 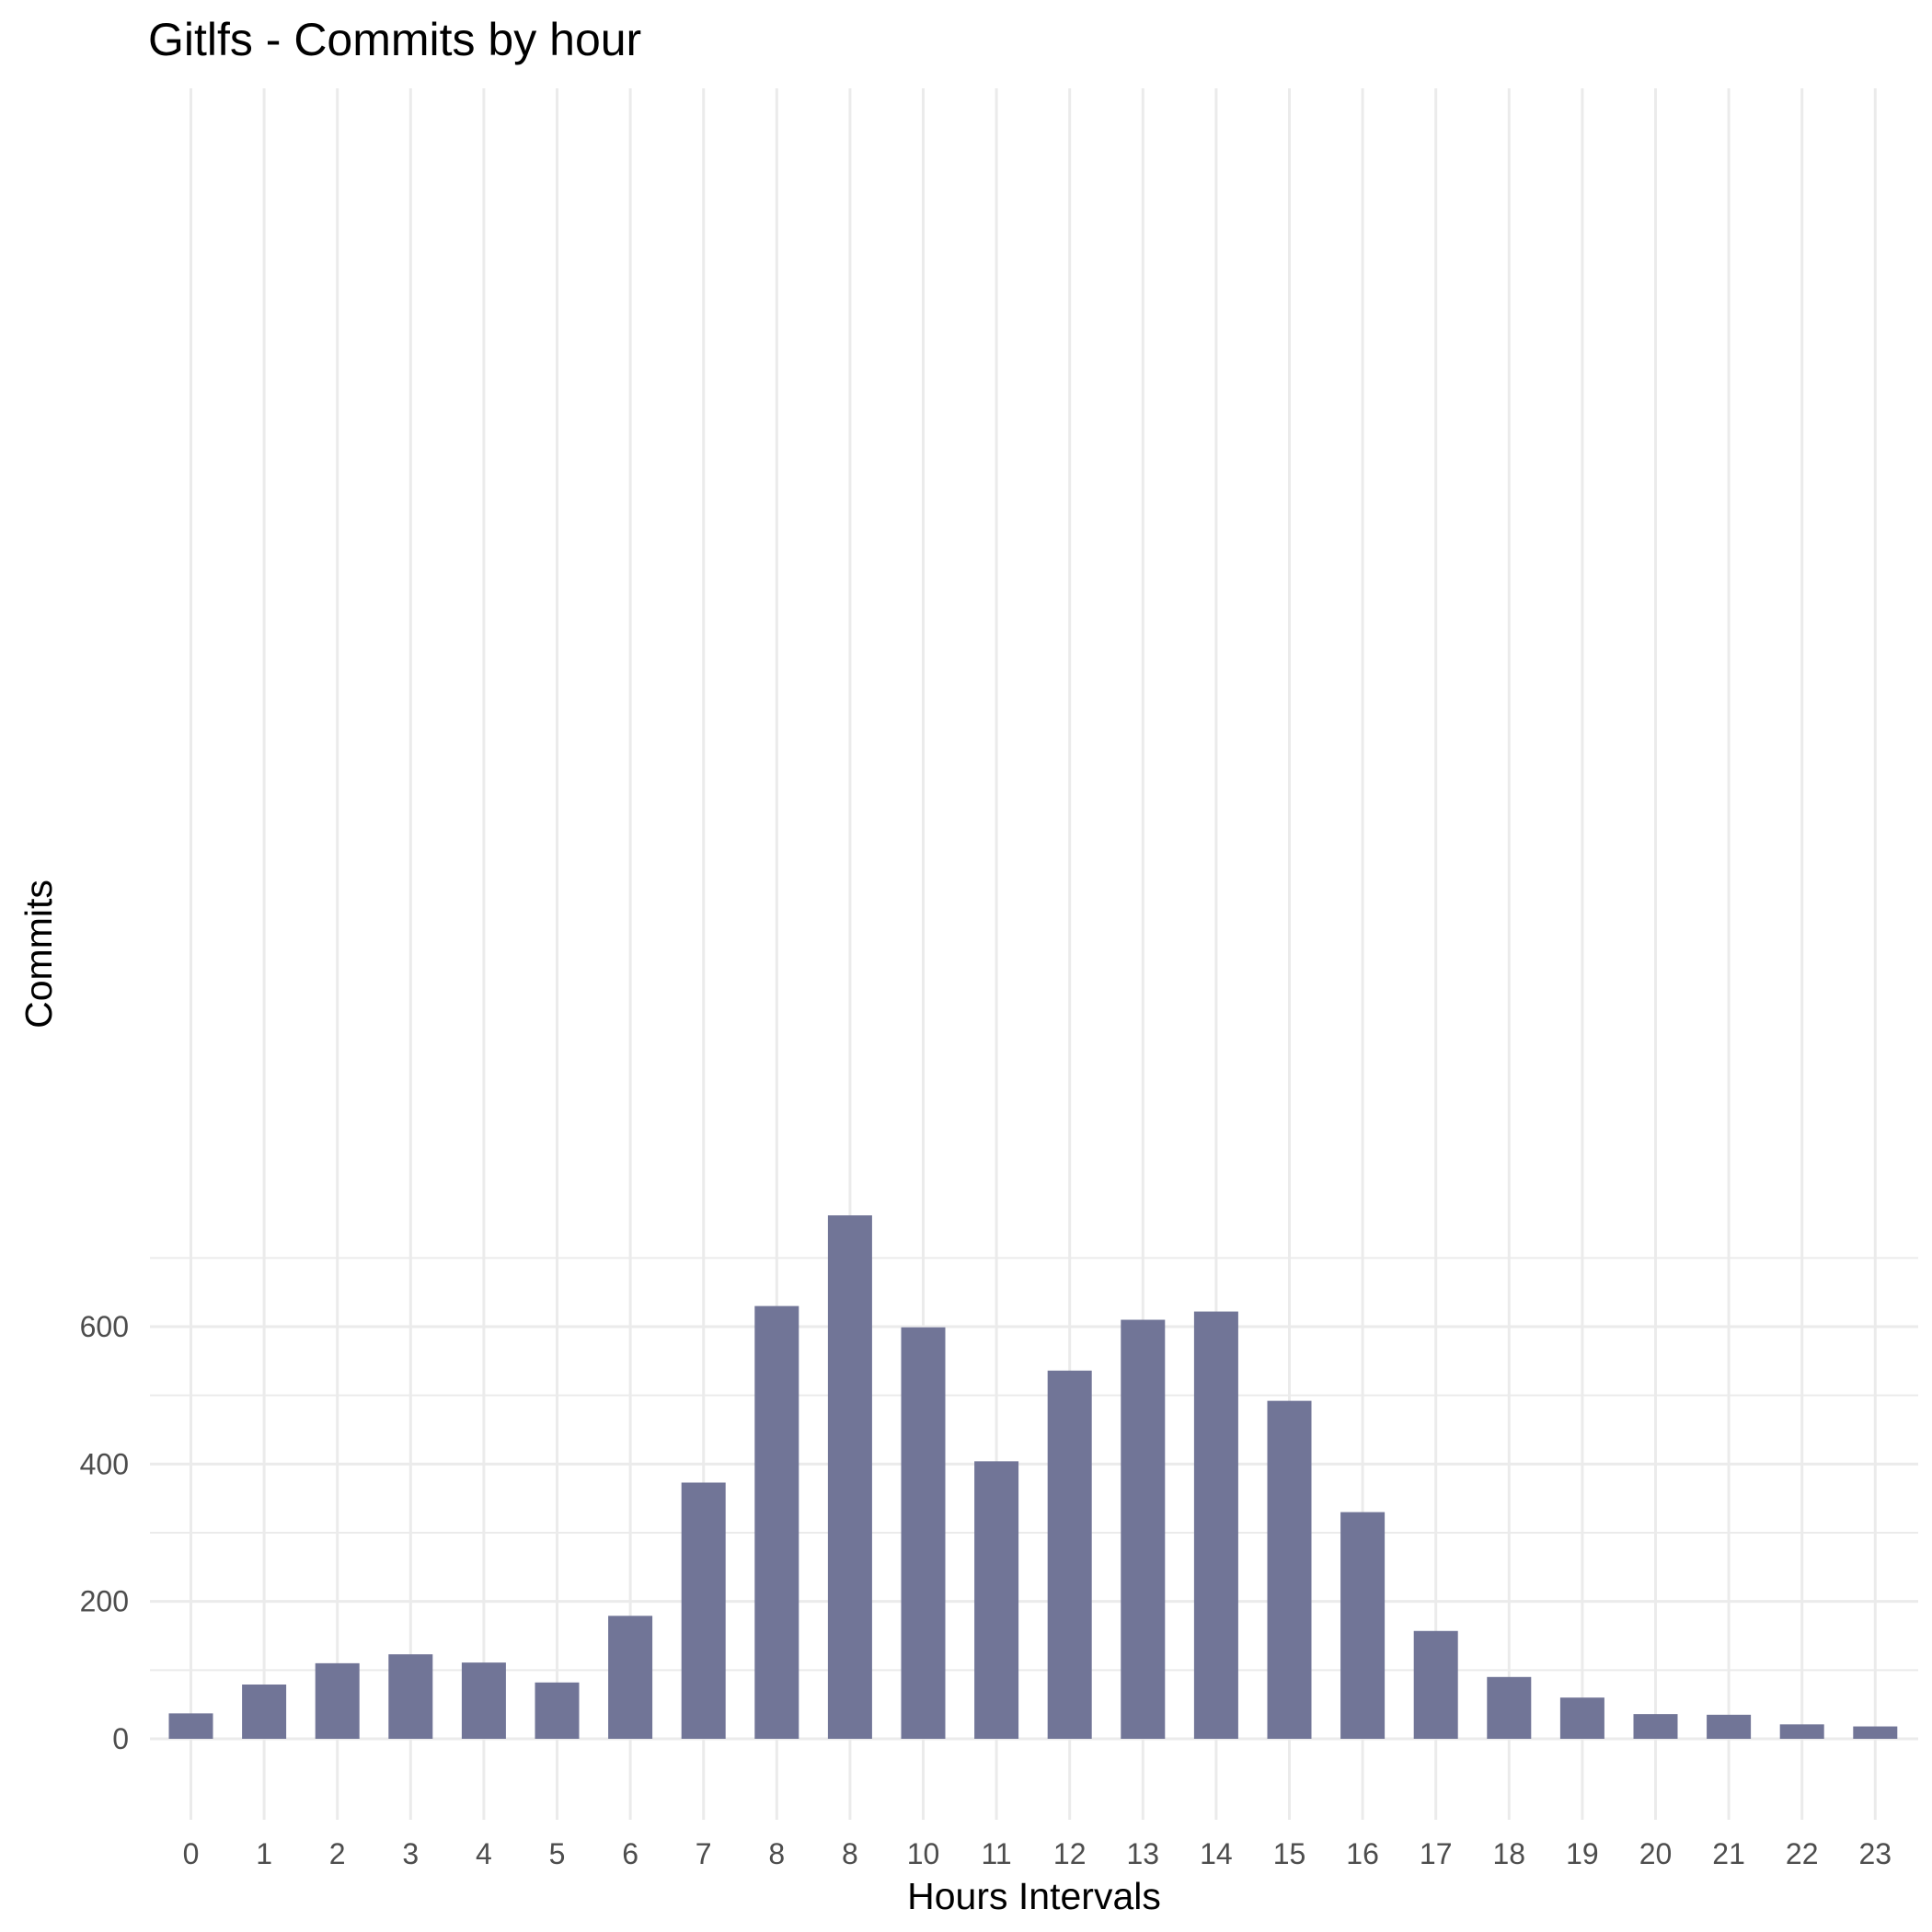 I want to click on x-tick-label: 21, so click(x=1728, y=1853).